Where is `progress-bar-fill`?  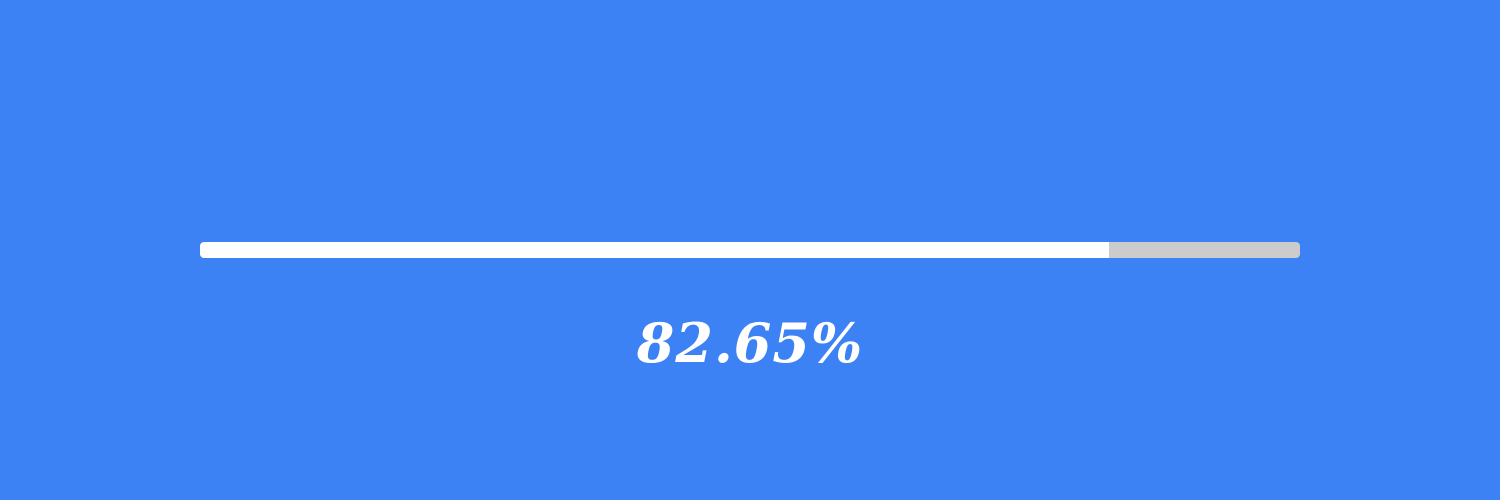 progress-bar-fill is located at coordinates (655, 250).